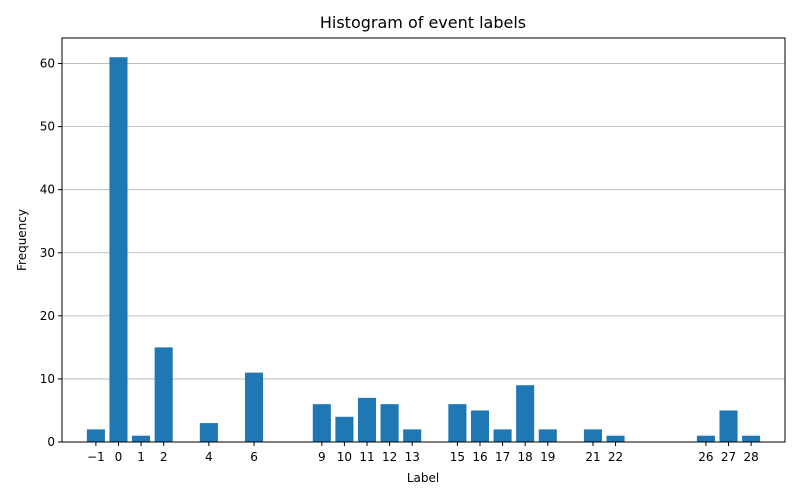  What do you see at coordinates (592, 457) in the screenshot?
I see `x-tick-label: 21` at bounding box center [592, 457].